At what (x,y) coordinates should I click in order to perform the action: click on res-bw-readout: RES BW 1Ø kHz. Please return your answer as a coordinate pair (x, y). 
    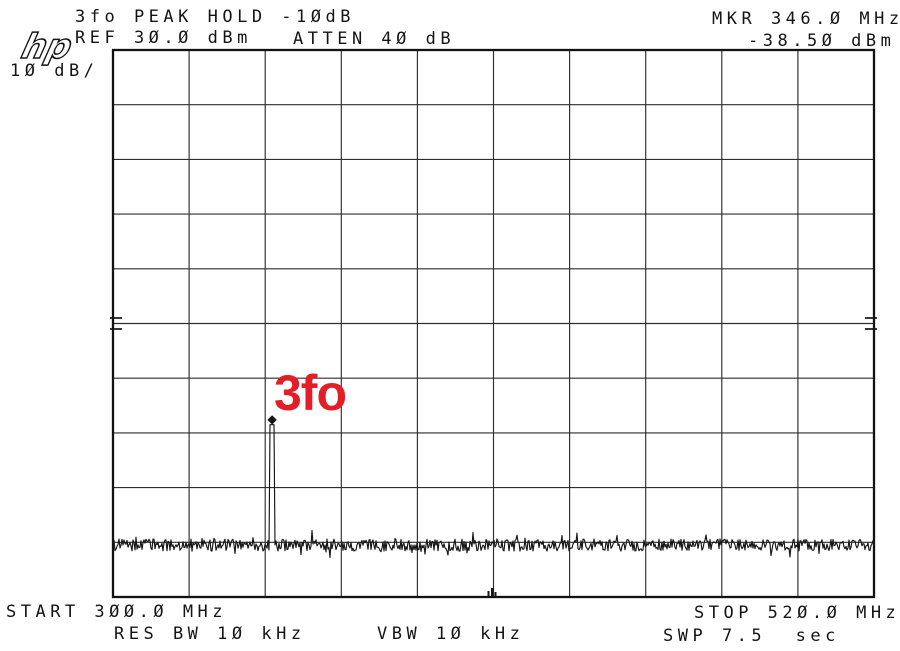
    Looking at the image, I should click on (210, 634).